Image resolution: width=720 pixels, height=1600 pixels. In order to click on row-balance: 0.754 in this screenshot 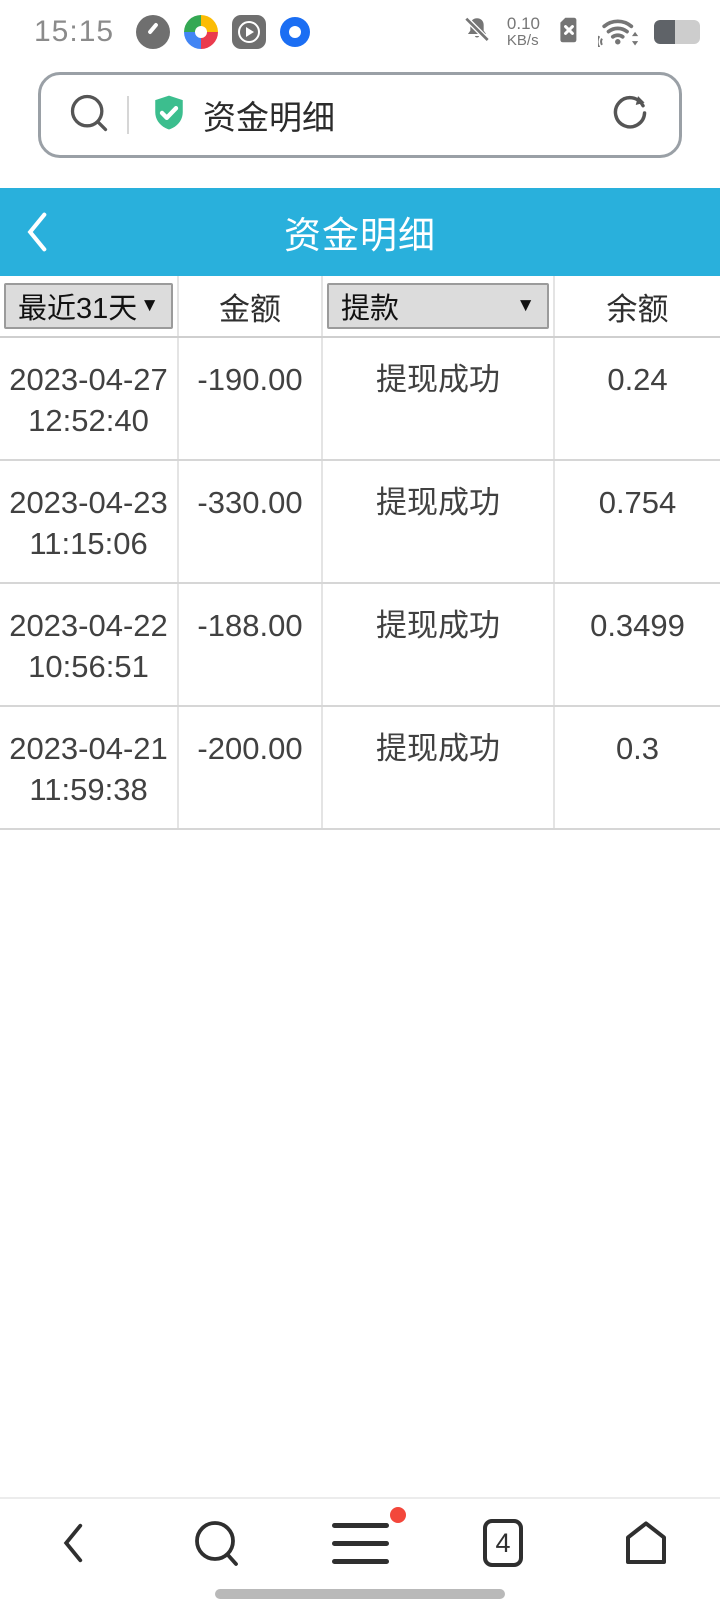, I will do `click(637, 502)`.